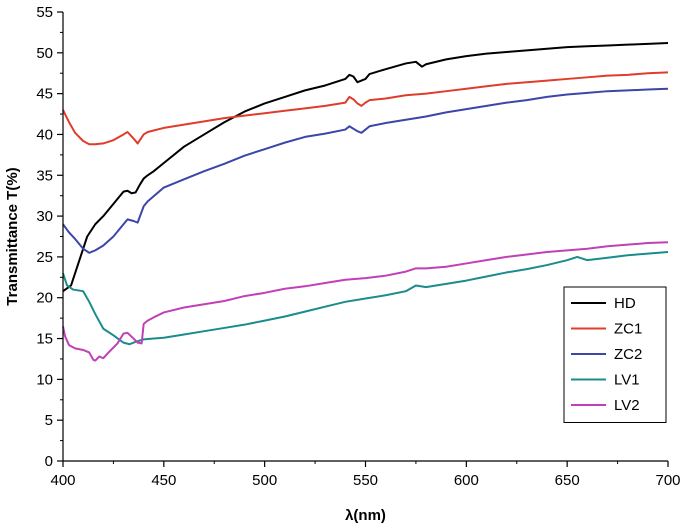 The width and height of the screenshot is (685, 527). I want to click on legend-label-zc2: ZC2, so click(628, 354).